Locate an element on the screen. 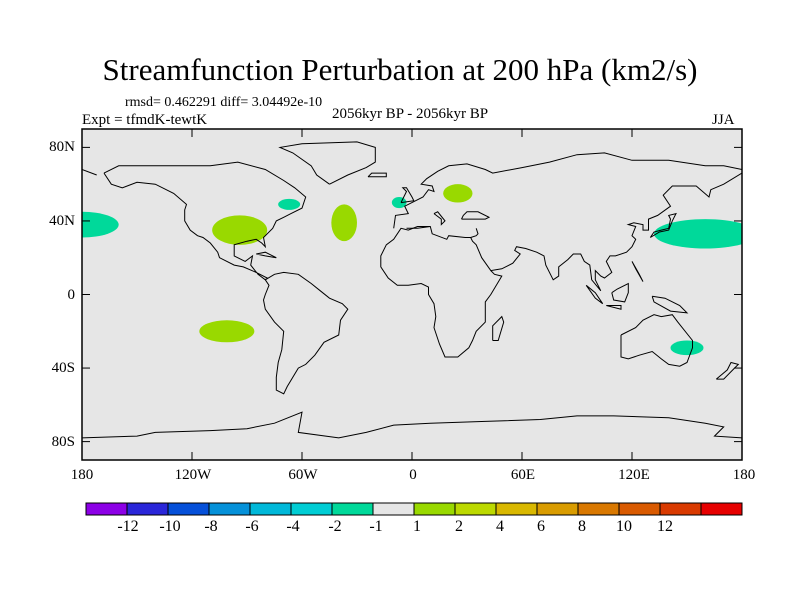 The width and height of the screenshot is (800, 600). y-tick-label: 80S is located at coordinates (63, 442).